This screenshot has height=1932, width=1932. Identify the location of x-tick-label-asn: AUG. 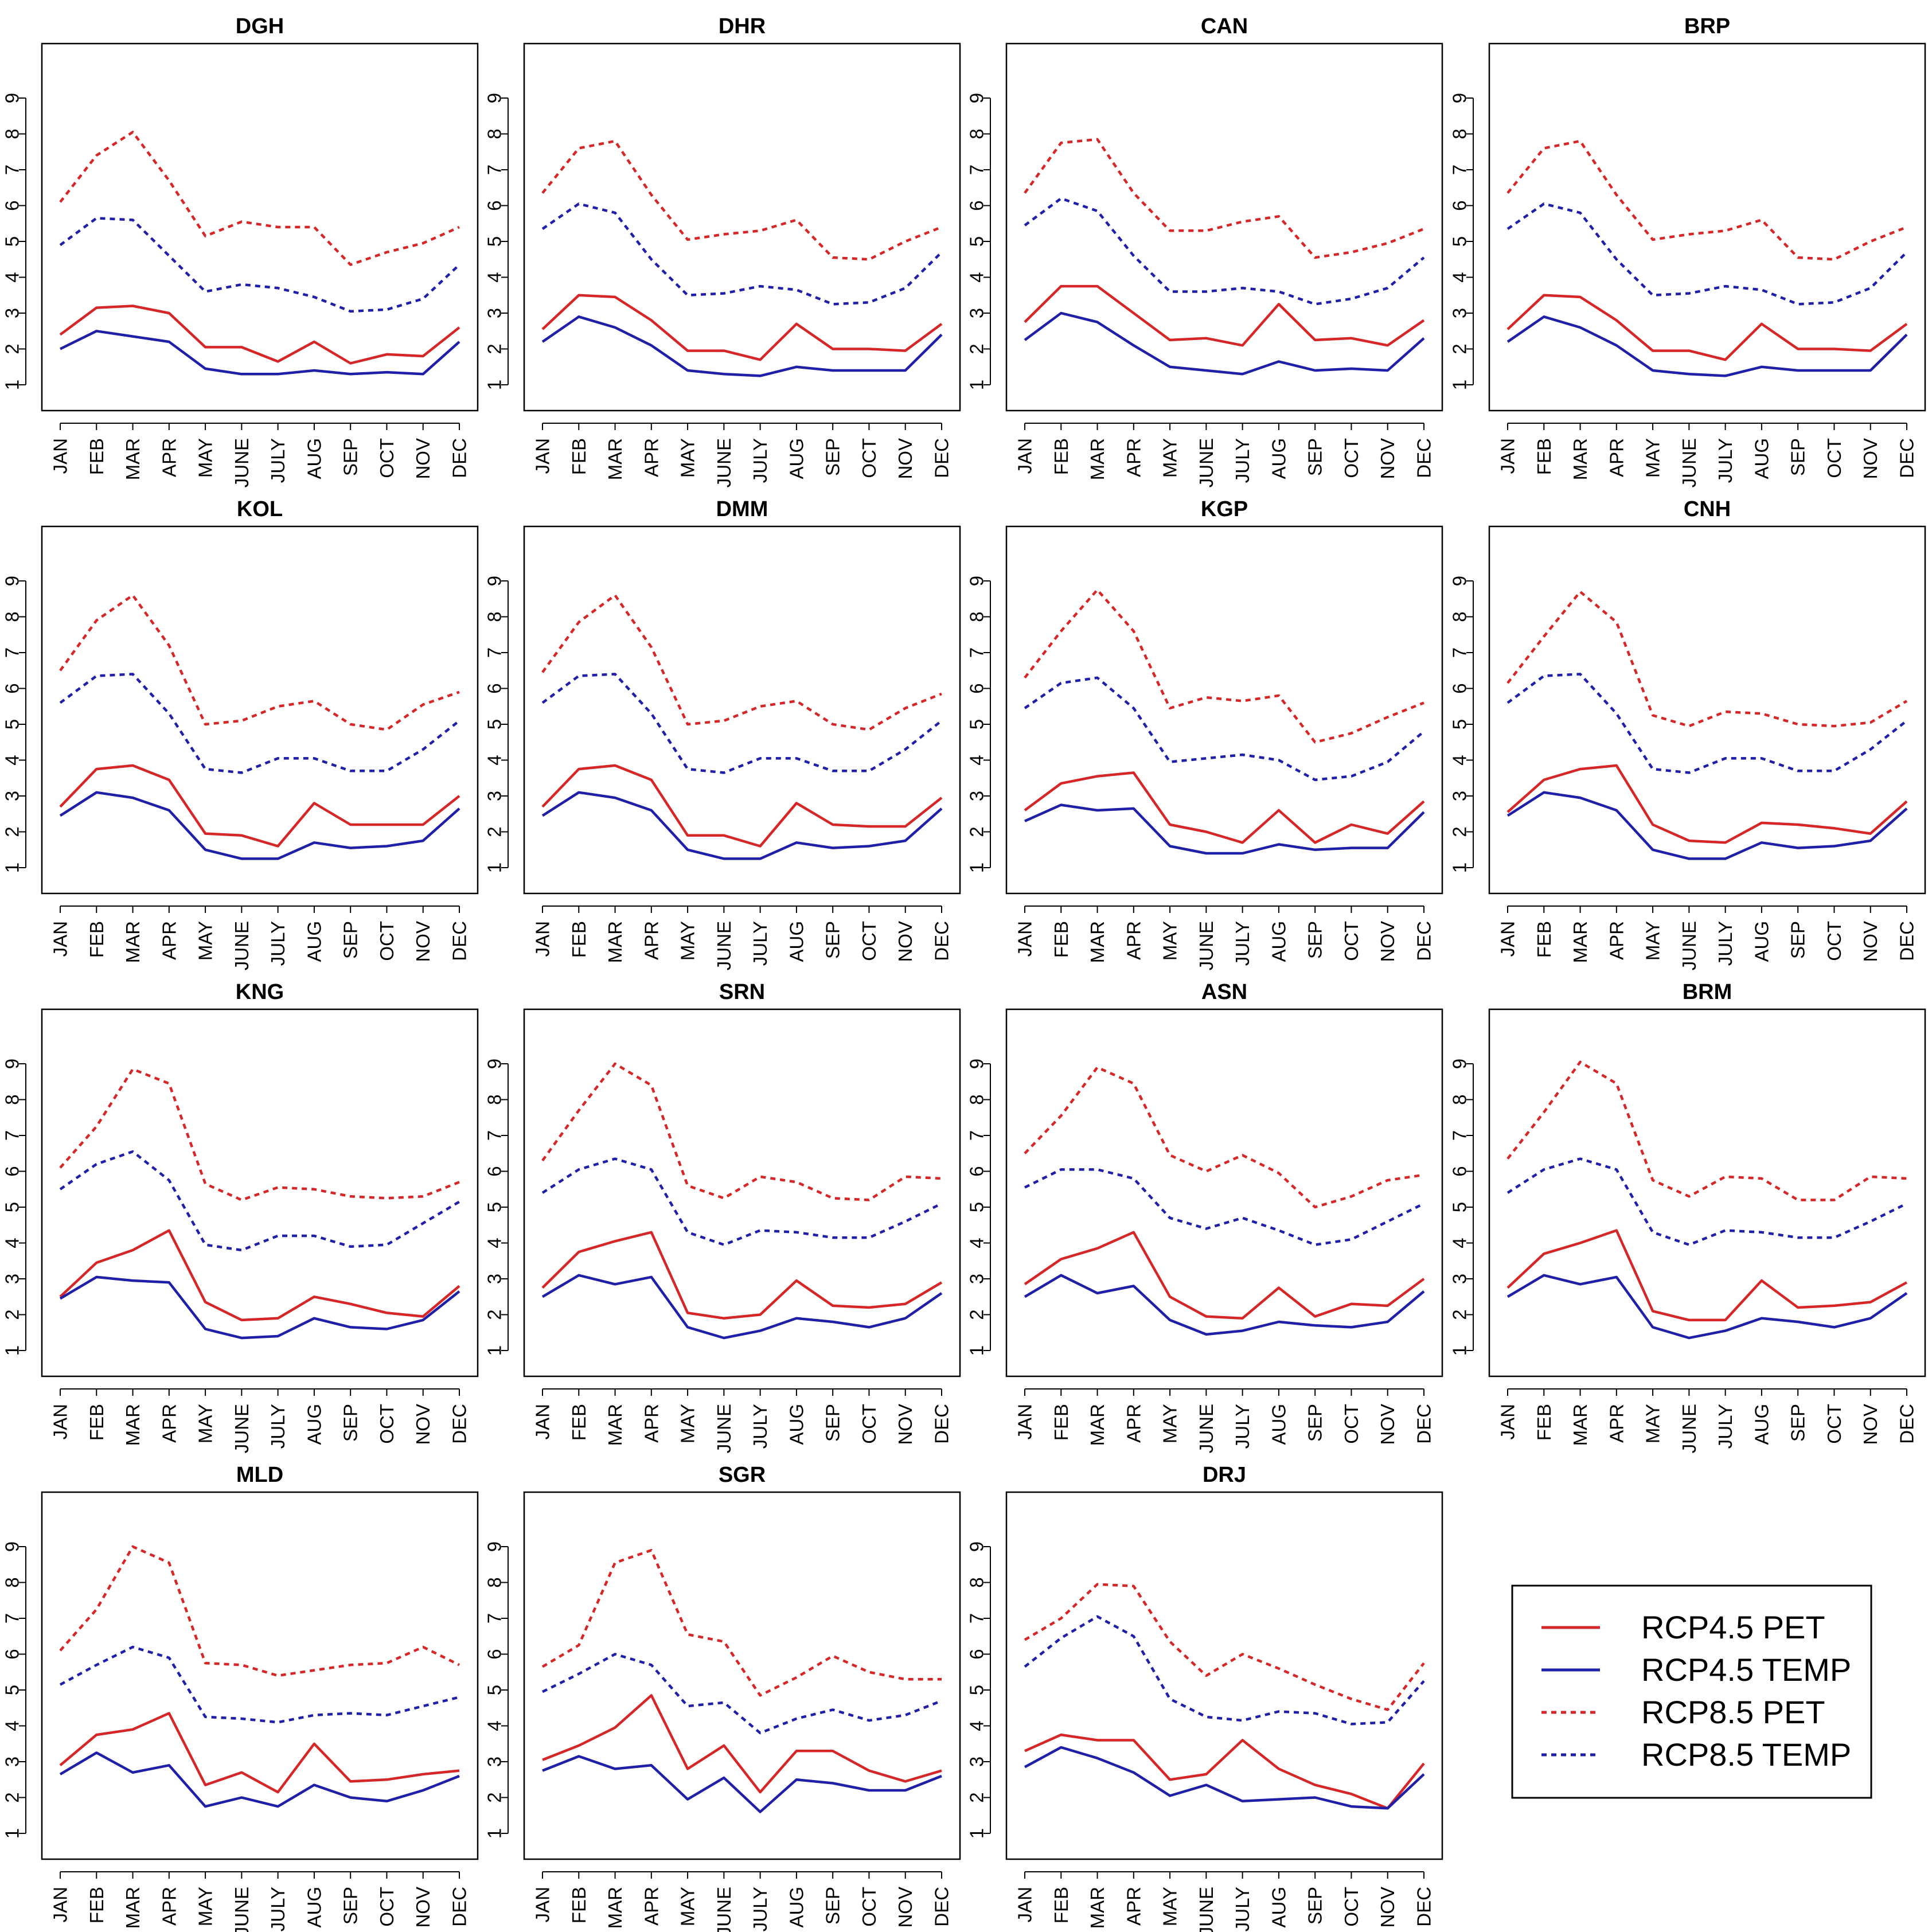
(1278, 1424).